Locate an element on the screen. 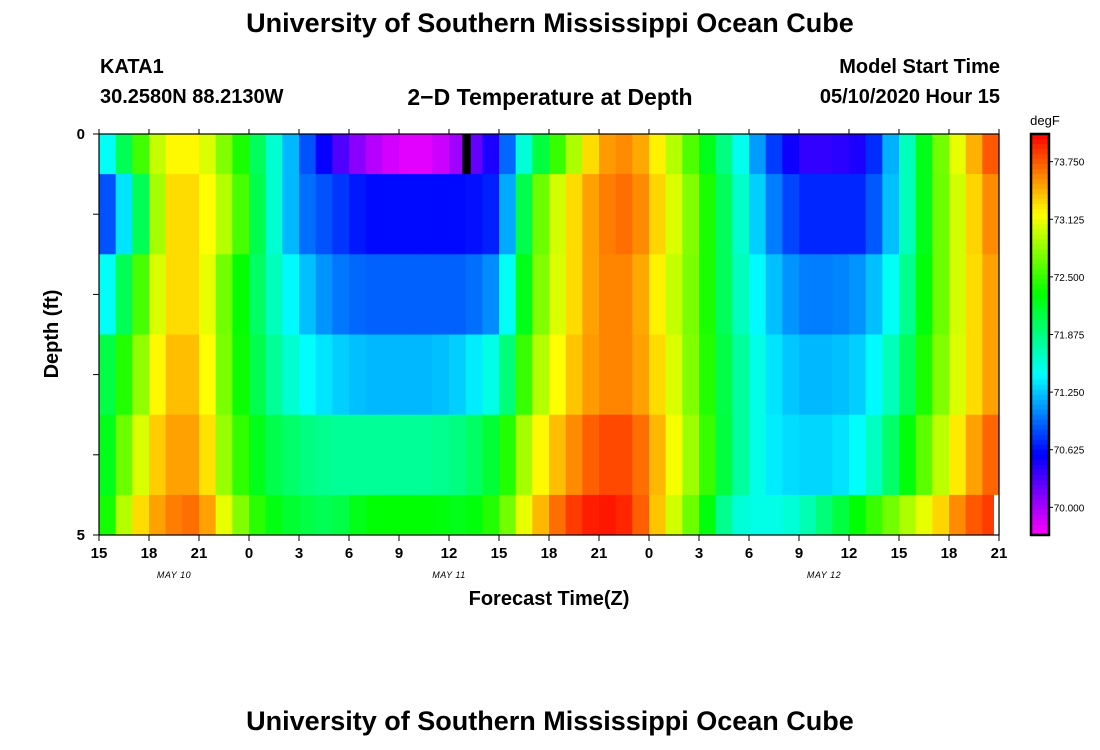  x-tick-label: 6 is located at coordinates (349, 553).